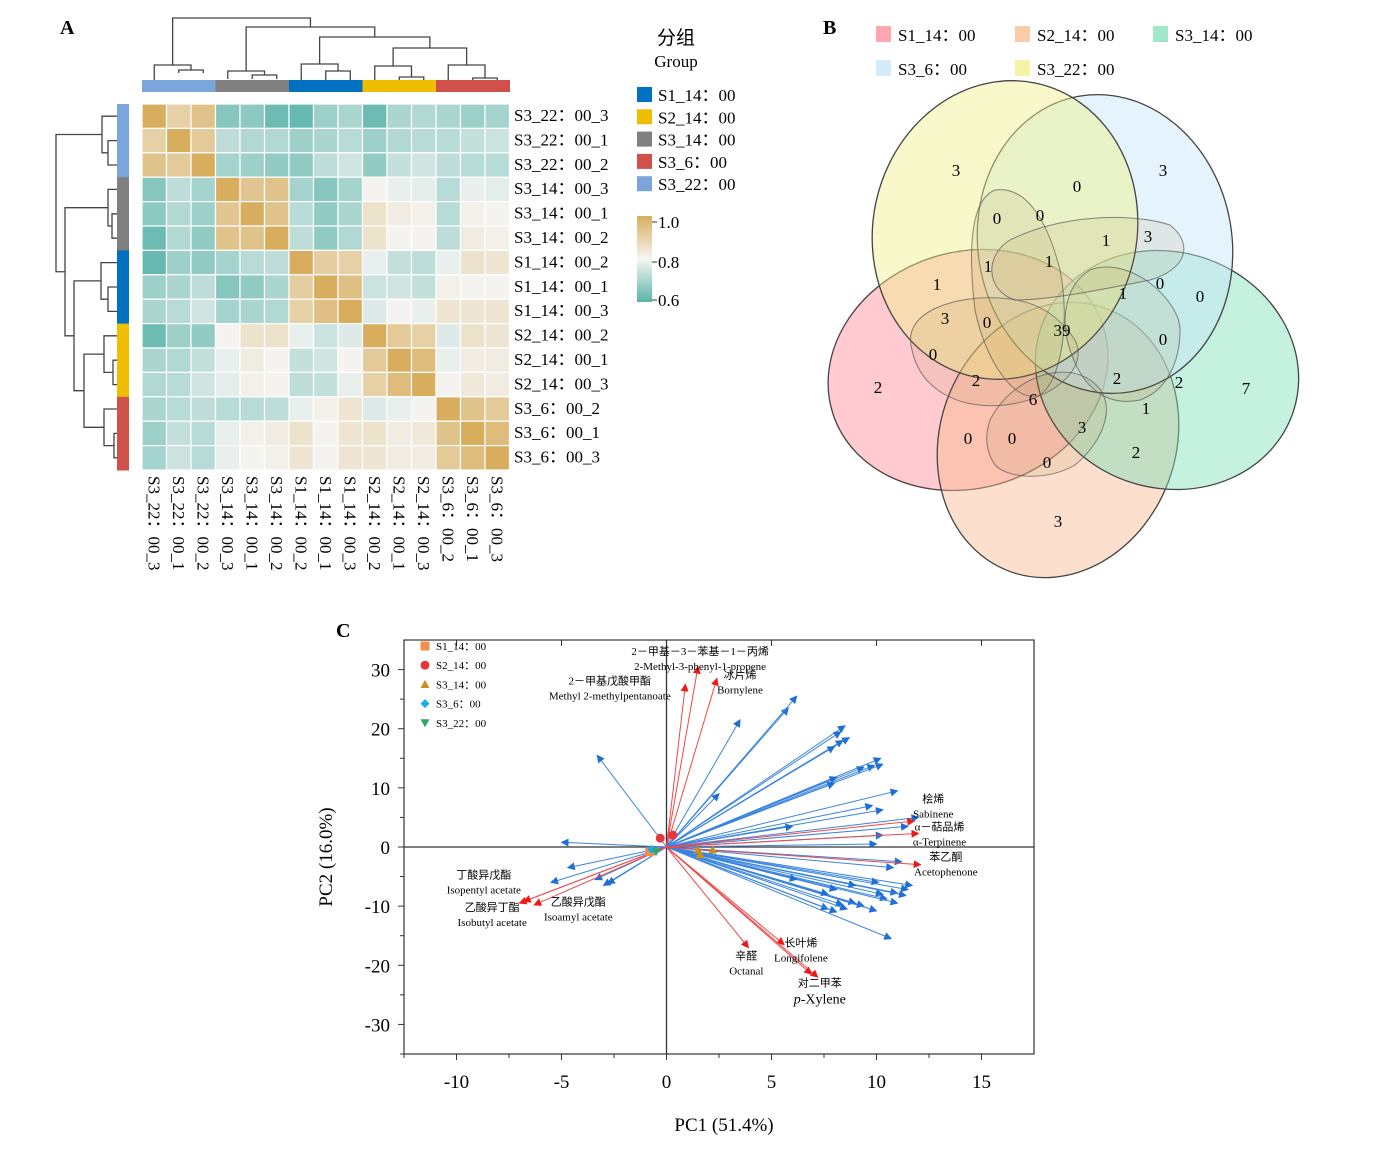 Image resolution: width=1386 pixels, height=1158 pixels. I want to click on annotation-en: 2-Methyl-3-phenyl-1-propene, so click(700, 667).